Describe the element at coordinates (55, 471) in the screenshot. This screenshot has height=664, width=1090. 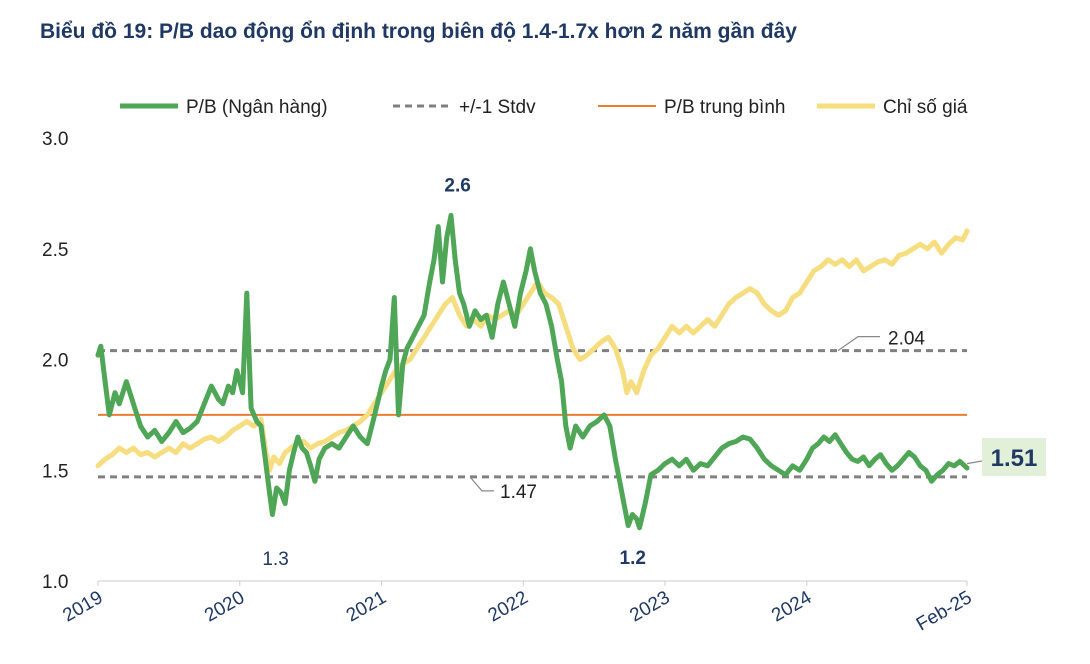
I see `y-tick-label-3: 1.5` at that location.